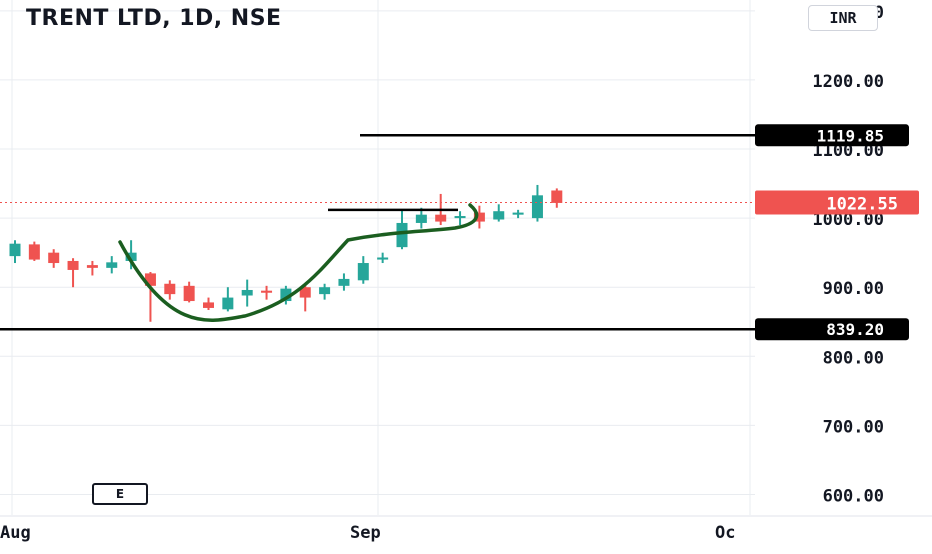 The image size is (932, 554). What do you see at coordinates (850, 135) in the screenshot?
I see `level-price-label: 1119.85` at bounding box center [850, 135].